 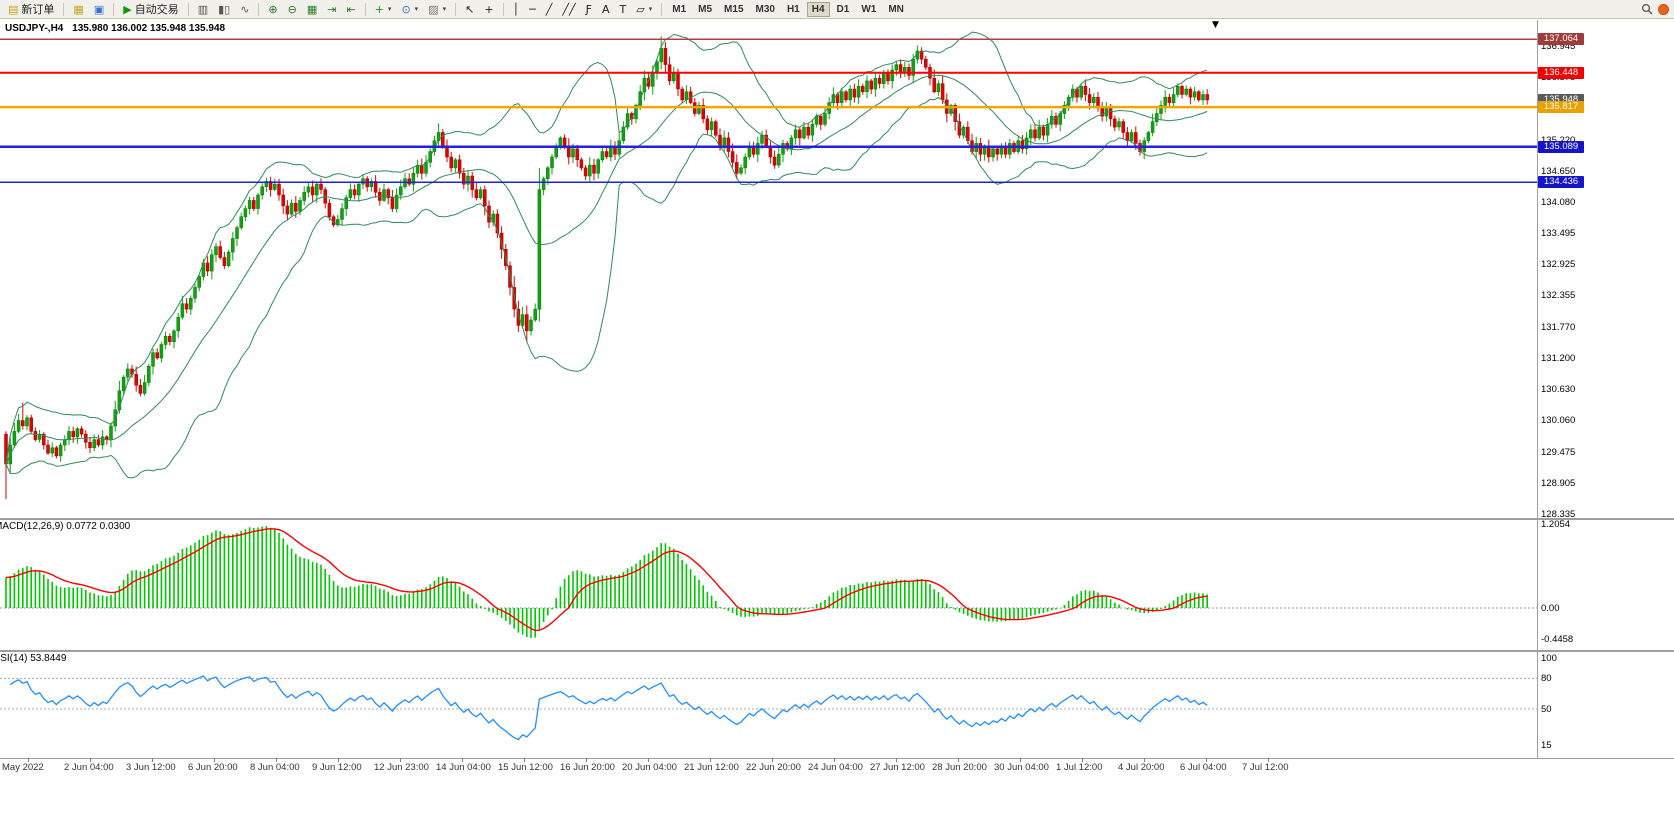 I want to click on macd-scale-label: 0.00, so click(x=1550, y=608).